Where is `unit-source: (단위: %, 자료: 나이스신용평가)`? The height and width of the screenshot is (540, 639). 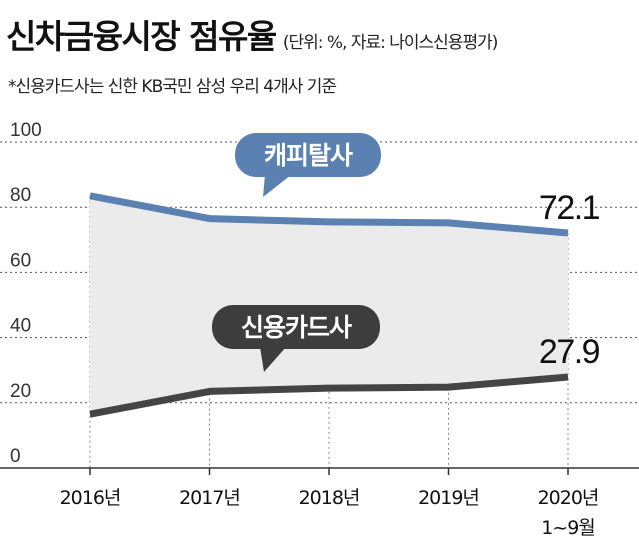 unit-source: (단위: %, 자료: 나이스신용평가) is located at coordinates (390, 43).